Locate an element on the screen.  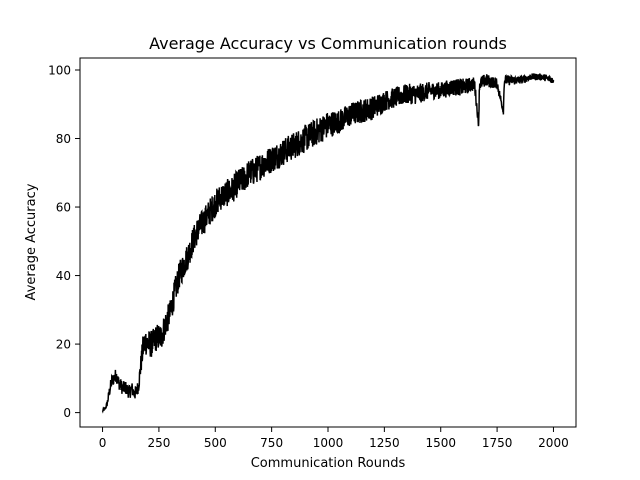
y-tick-label: 0 is located at coordinates (67, 413).